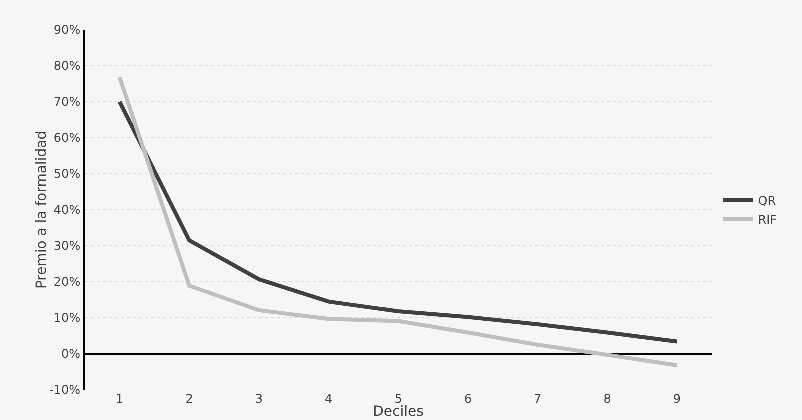 This screenshot has width=802, height=420. Describe the element at coordinates (67, 102) in the screenshot. I see `y-tick-label: 70%` at that location.